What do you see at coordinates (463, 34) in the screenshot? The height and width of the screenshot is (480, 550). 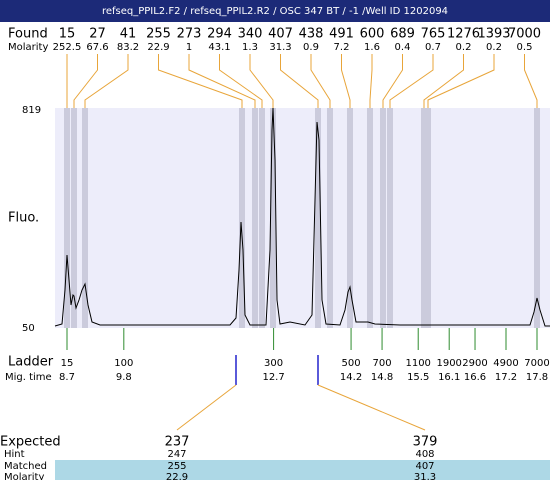 I see `found-size: 1276` at bounding box center [463, 34].